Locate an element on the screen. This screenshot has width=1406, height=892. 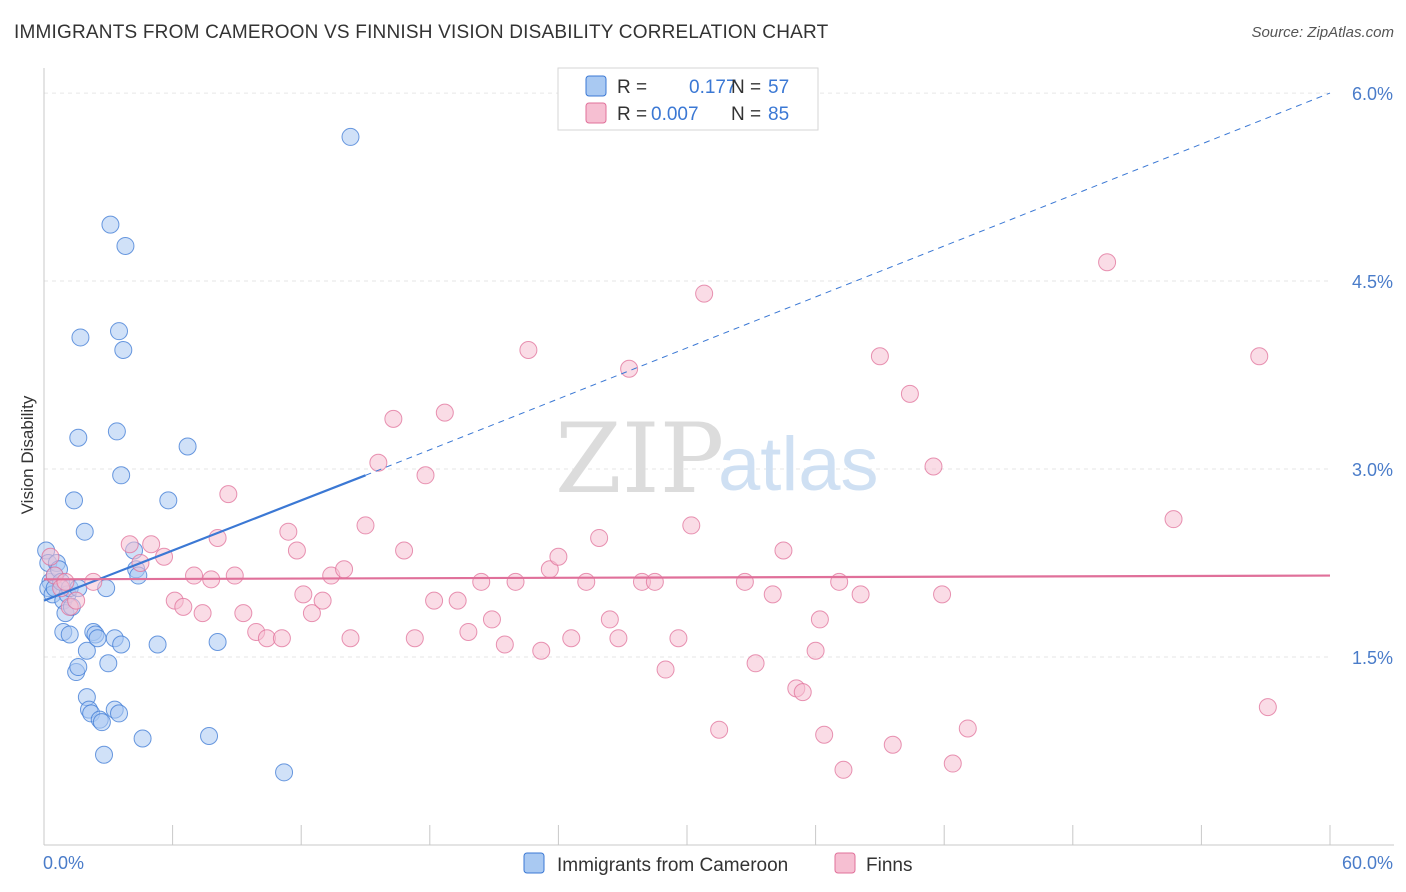
stats-n-value-pink: 85 is located at coordinates (778, 114).